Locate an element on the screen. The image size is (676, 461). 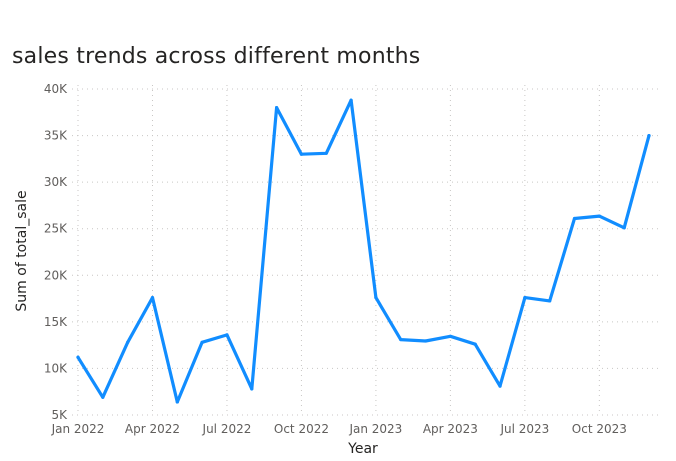
x-tick-label: Oct 2022 is located at coordinates (301, 429).